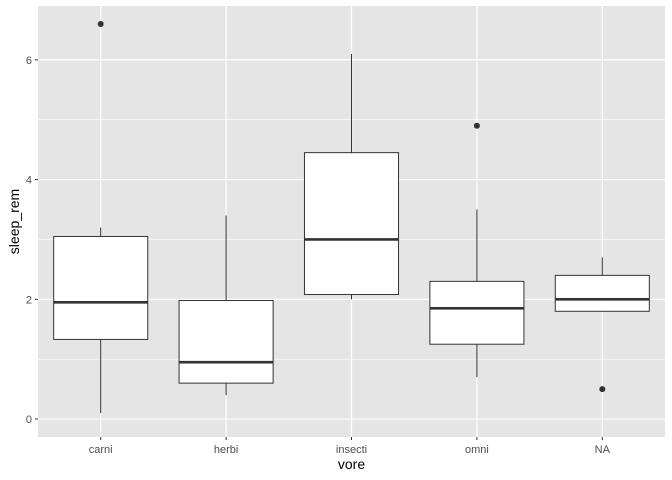 The width and height of the screenshot is (672, 480). I want to click on x-tick-label: insecti, so click(351, 450).